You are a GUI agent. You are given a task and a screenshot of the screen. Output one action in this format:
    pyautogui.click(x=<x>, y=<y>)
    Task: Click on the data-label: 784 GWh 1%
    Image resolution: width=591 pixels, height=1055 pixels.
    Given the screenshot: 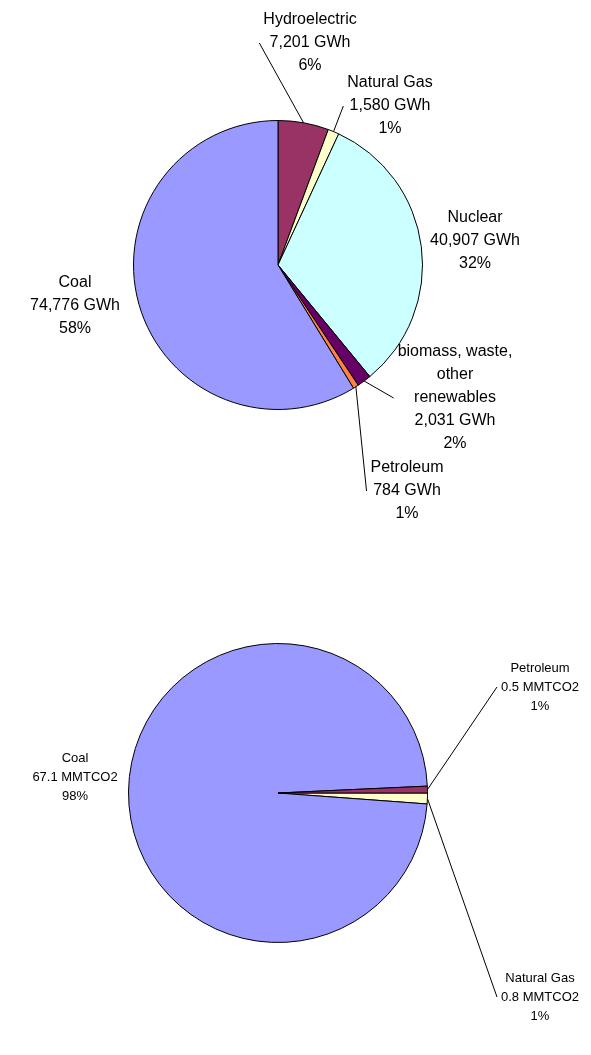 What is the action you would take?
    pyautogui.click(x=407, y=501)
    